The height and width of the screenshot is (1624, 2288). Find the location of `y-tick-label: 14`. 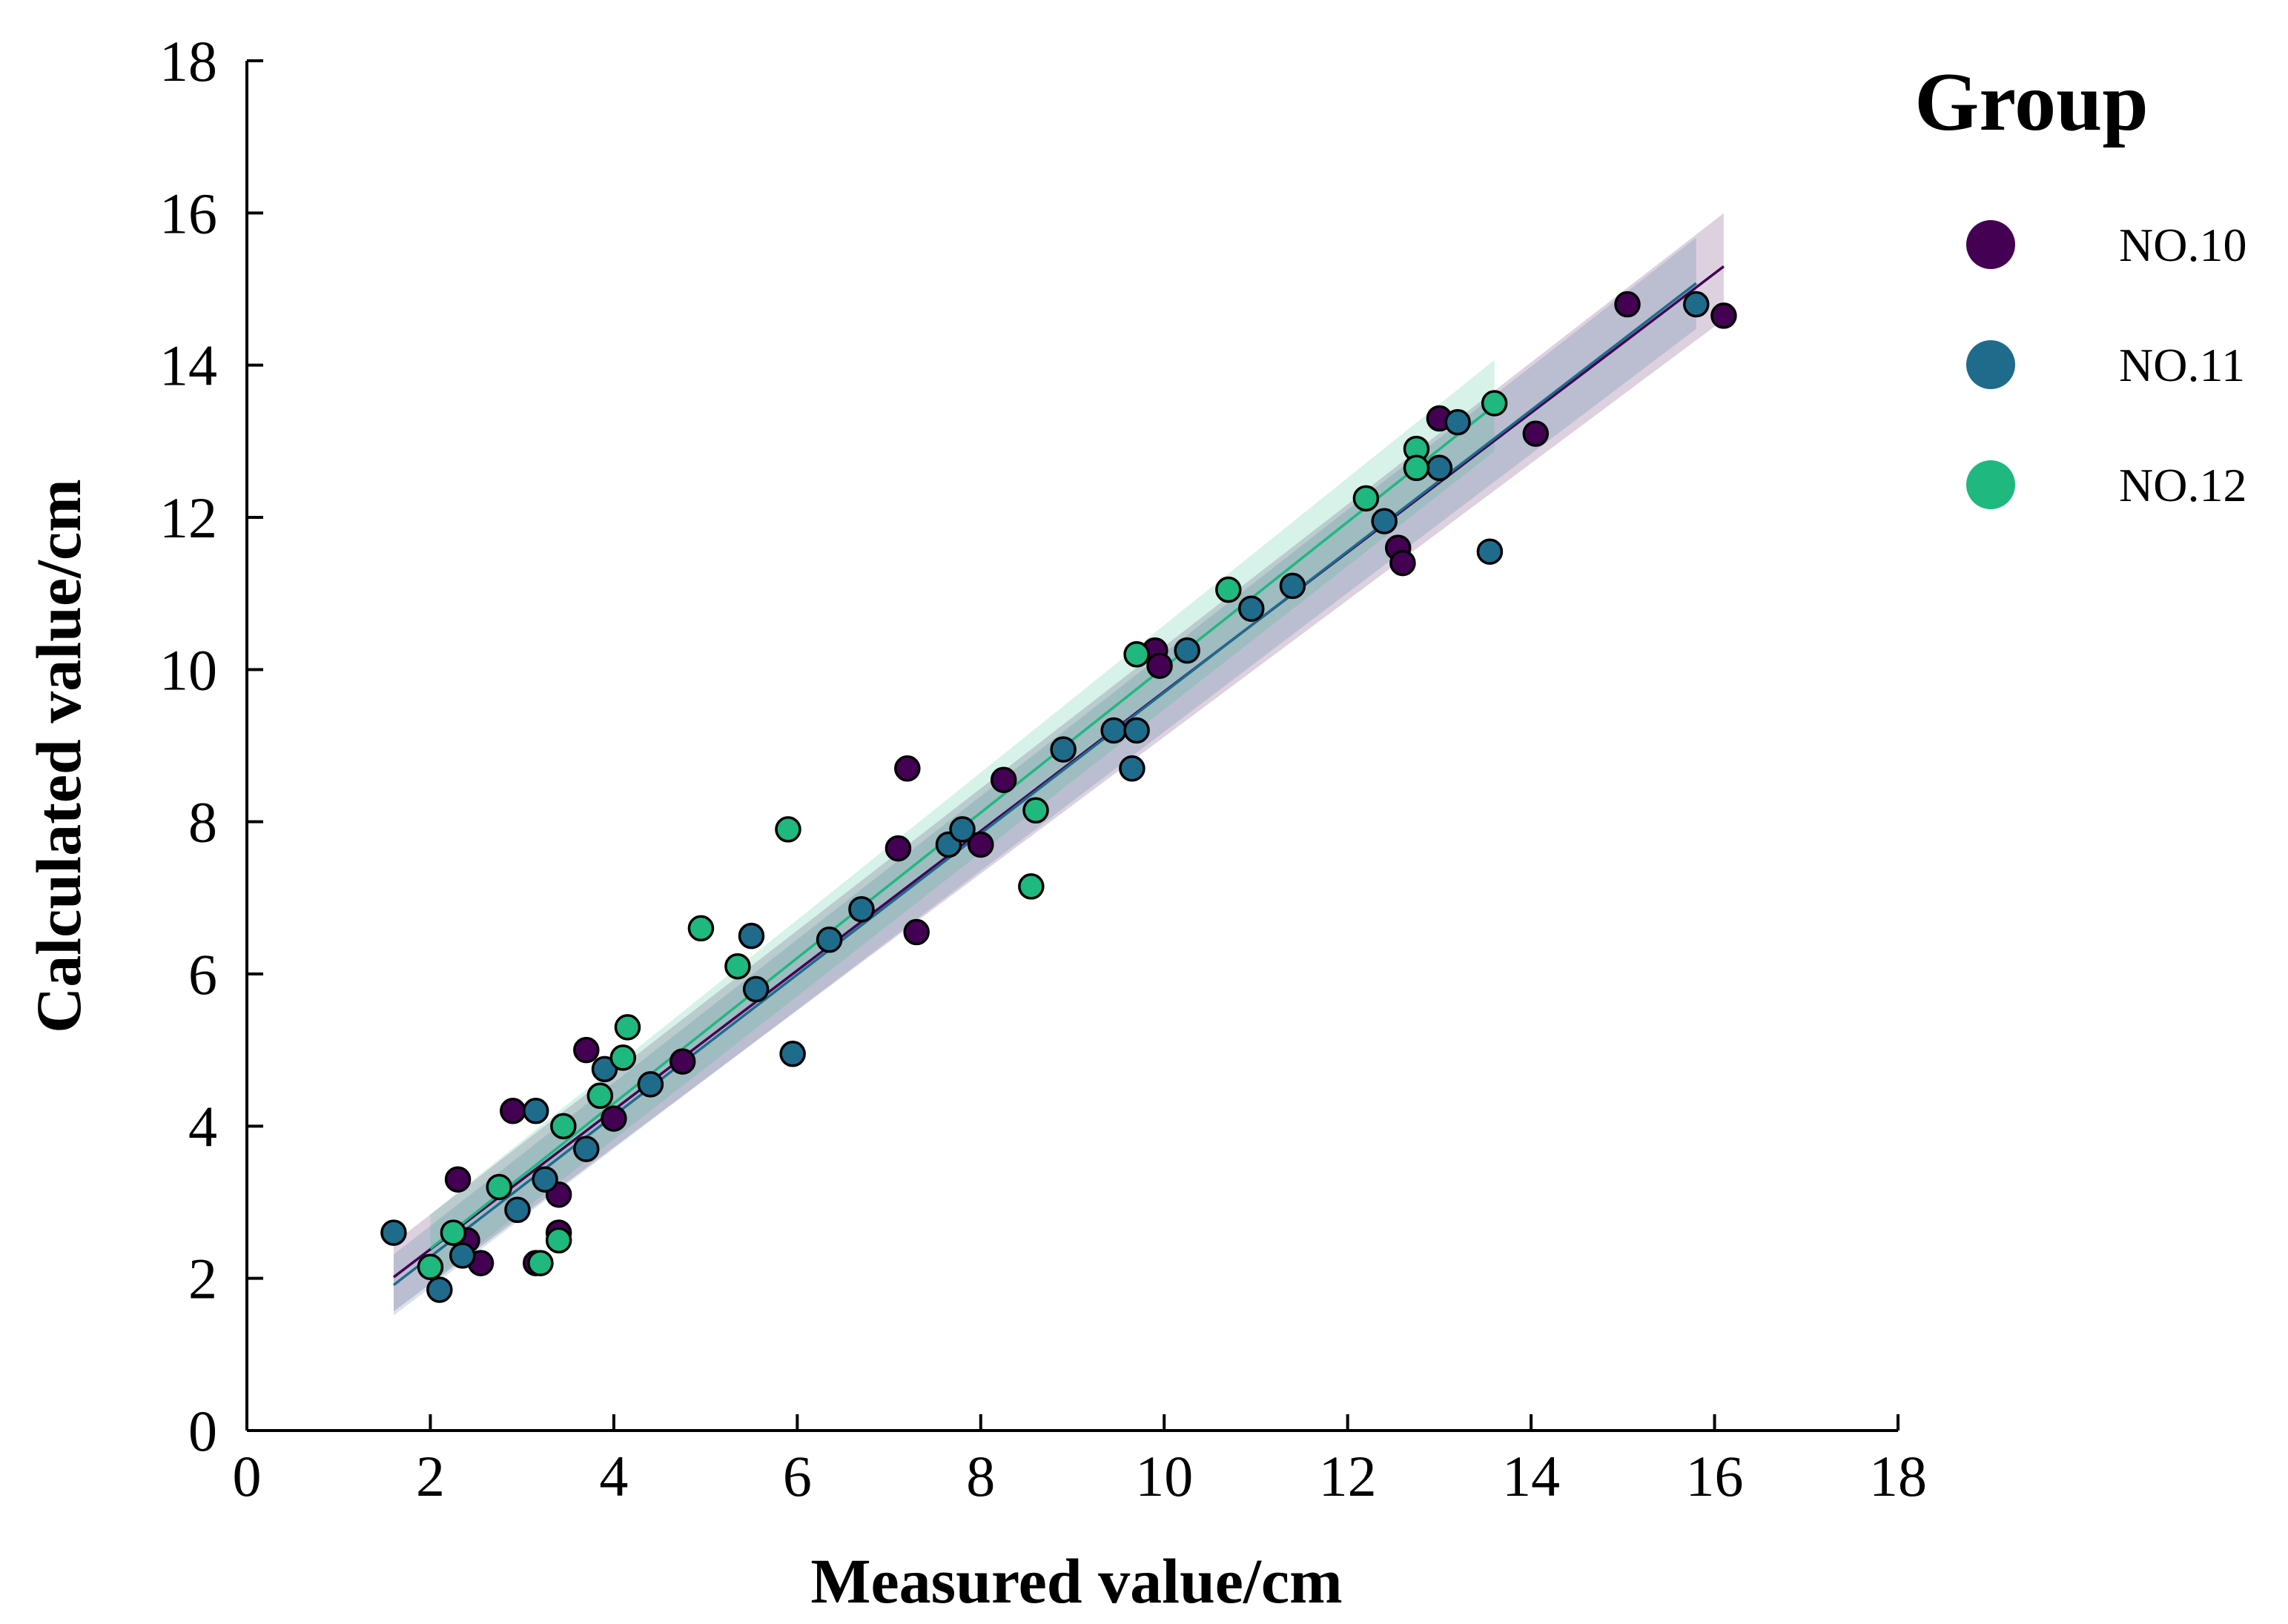

y-tick-label: 14 is located at coordinates (188, 366).